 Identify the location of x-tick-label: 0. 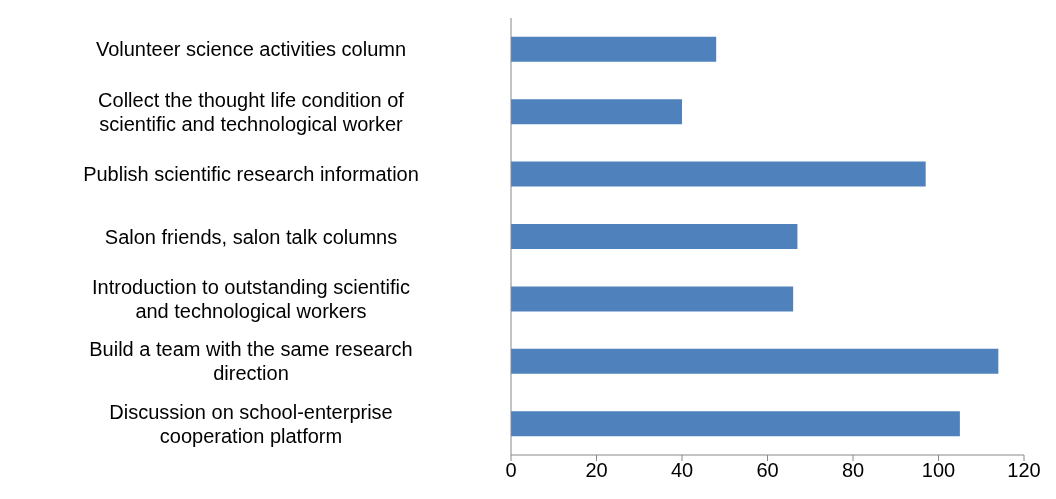
(511, 470).